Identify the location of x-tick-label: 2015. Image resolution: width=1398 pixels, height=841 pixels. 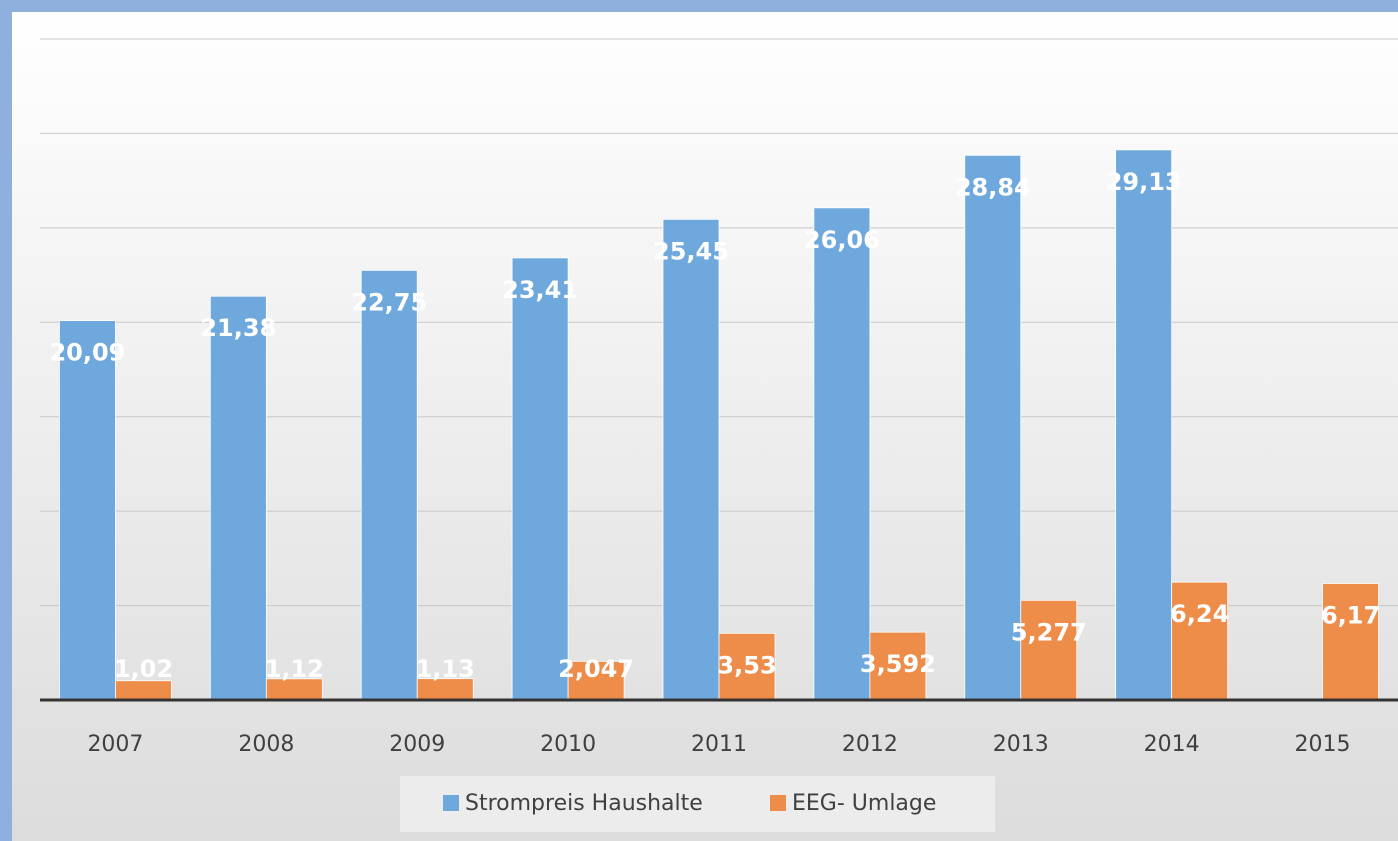
(1323, 744).